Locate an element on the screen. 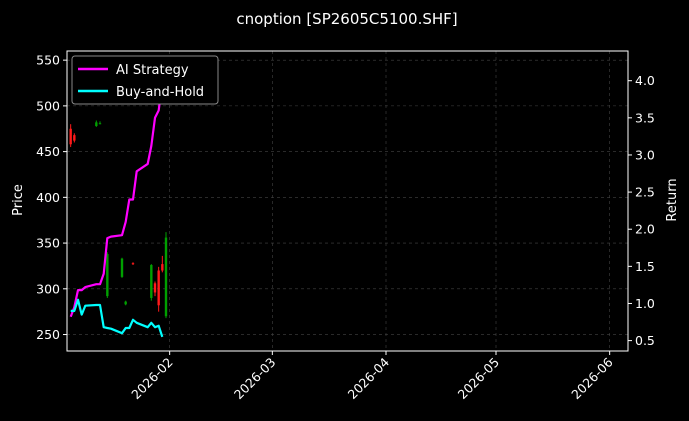  x-tick-label: 2026-03 is located at coordinates (255, 379).